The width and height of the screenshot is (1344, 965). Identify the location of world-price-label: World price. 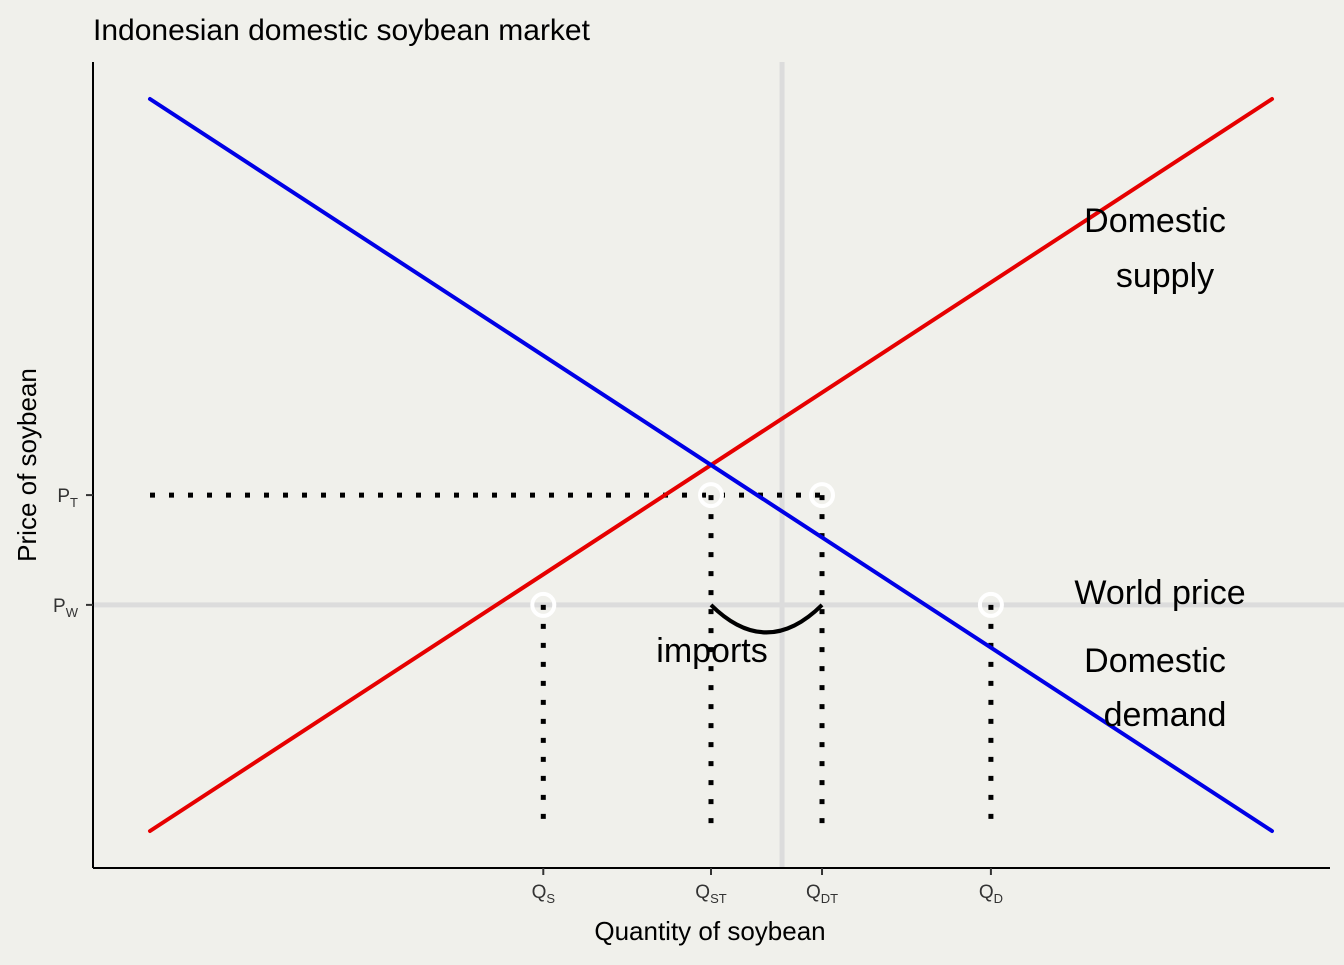
(1159, 593).